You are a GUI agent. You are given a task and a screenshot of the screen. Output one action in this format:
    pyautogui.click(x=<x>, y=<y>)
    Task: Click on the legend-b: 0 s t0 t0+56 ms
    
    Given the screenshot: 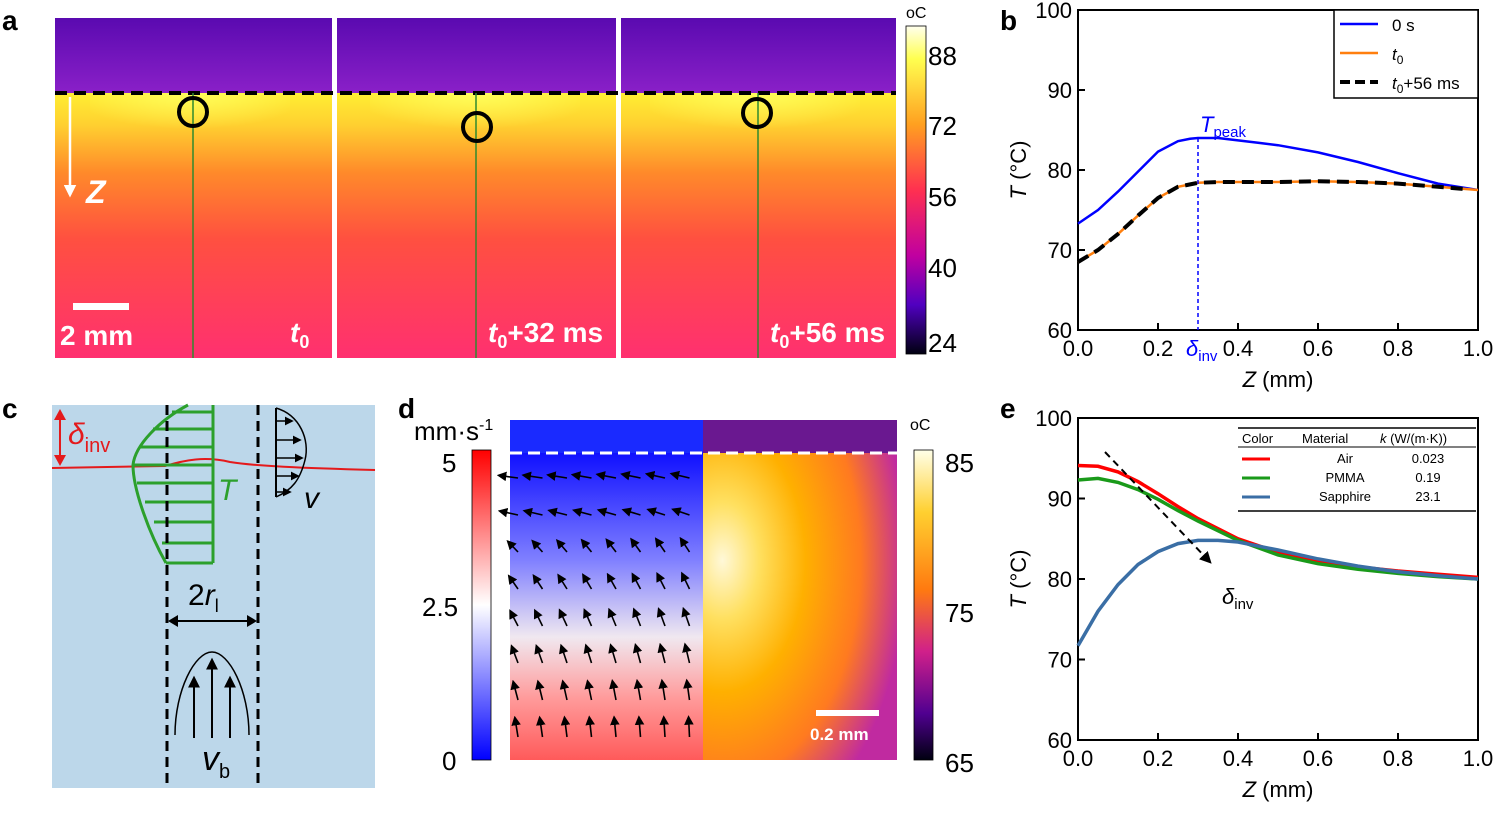 What is the action you would take?
    pyautogui.click(x=1406, y=54)
    